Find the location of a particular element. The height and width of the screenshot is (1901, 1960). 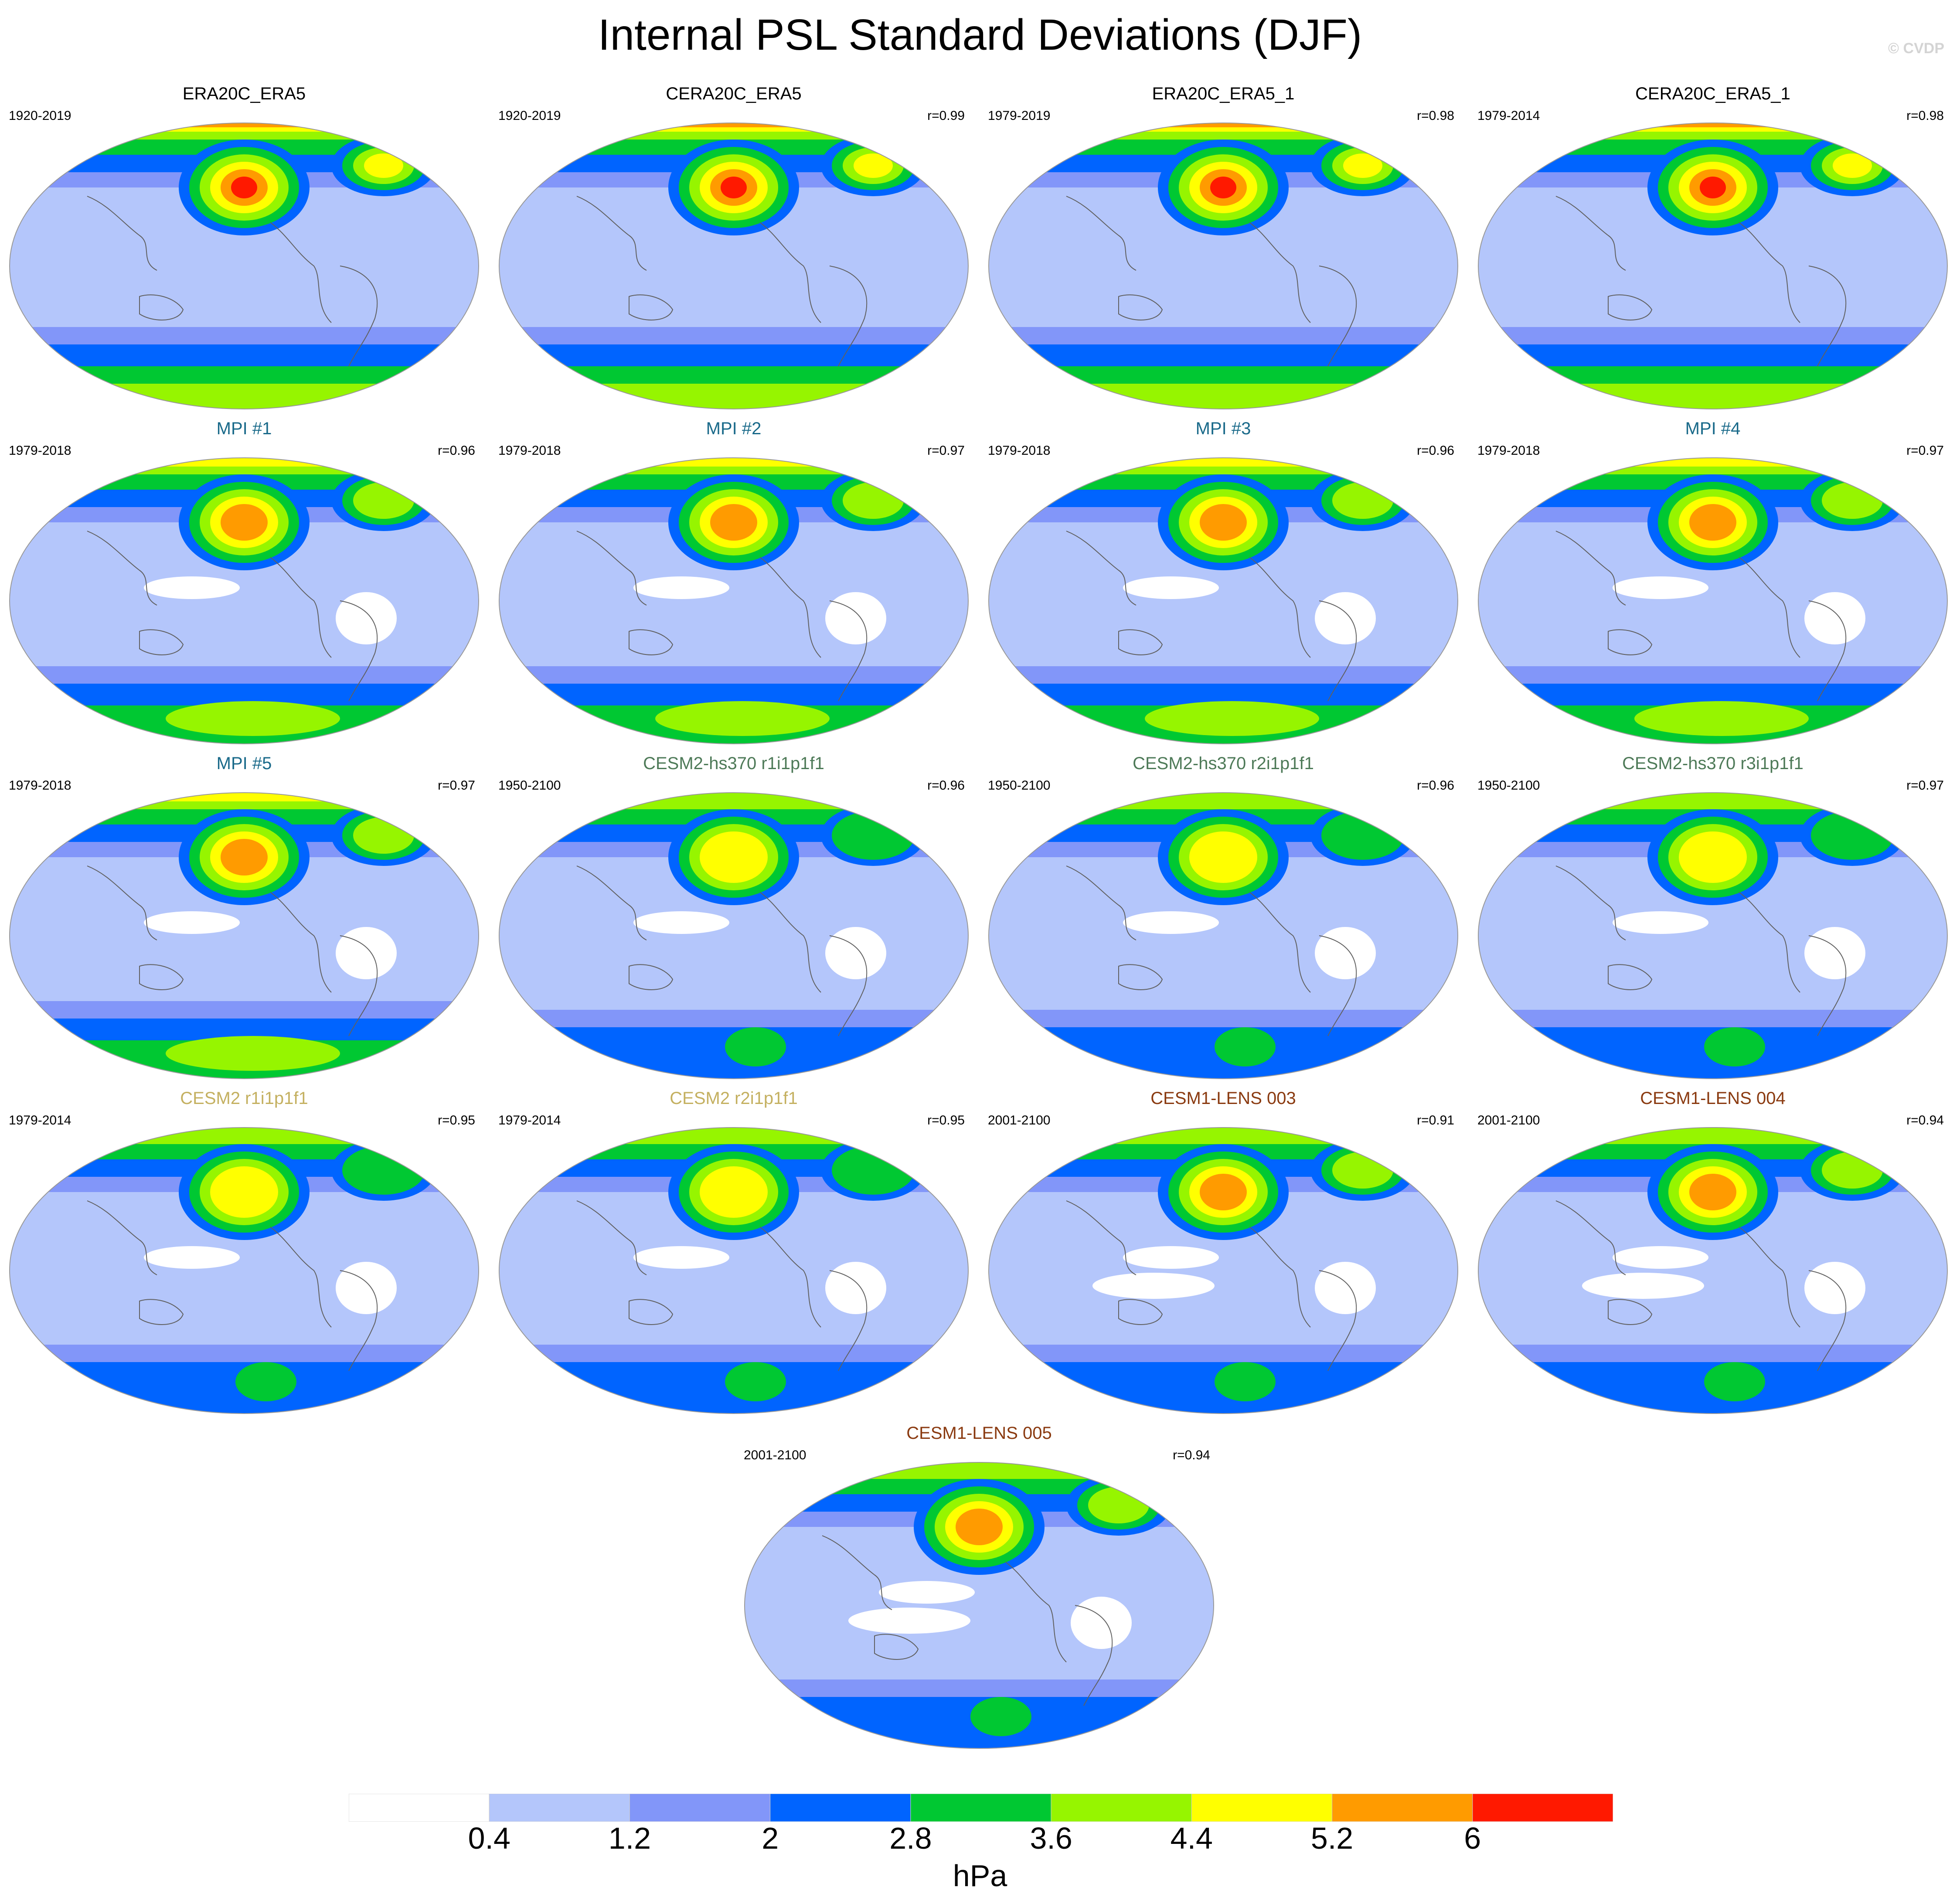

map-panel: CESM2 r1i1p1f1 1979-2014 r=0.95 is located at coordinates (244, 1253).